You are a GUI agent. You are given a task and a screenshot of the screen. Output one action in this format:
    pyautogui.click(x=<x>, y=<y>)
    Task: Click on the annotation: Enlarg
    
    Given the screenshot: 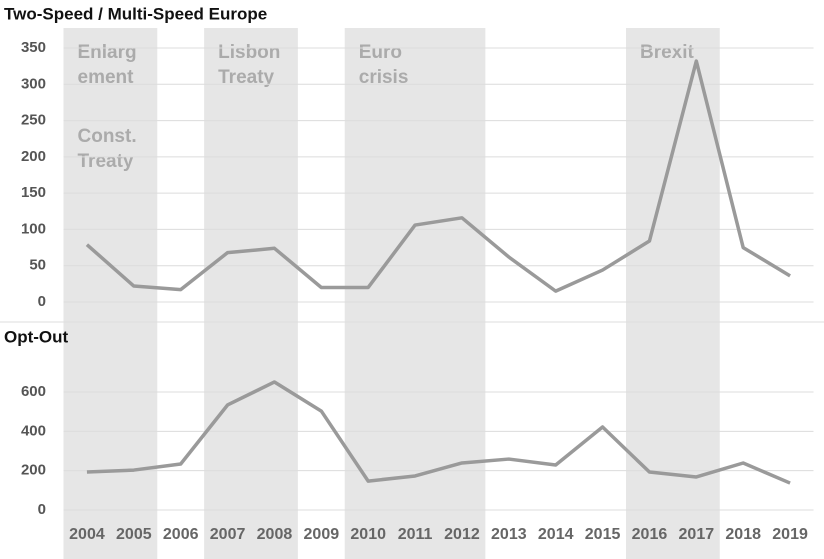 What is the action you would take?
    pyautogui.click(x=107, y=52)
    